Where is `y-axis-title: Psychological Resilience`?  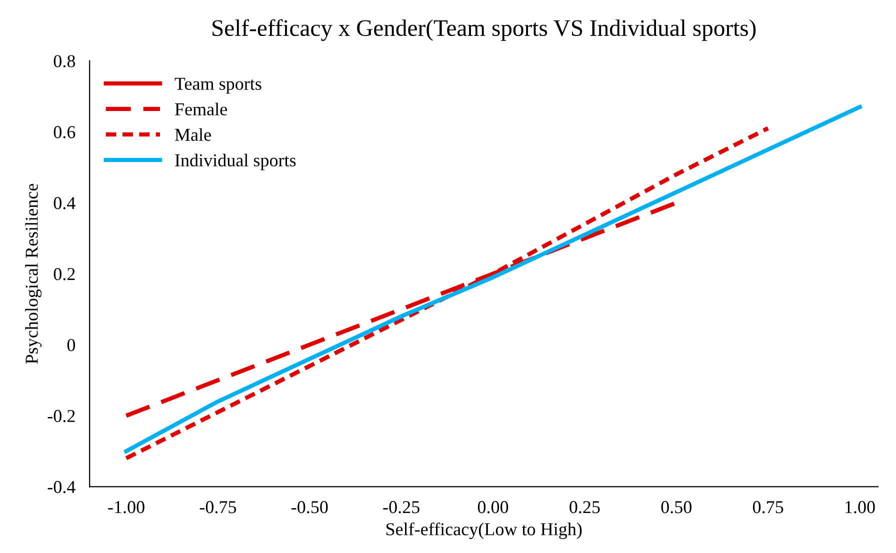
y-axis-title: Psychological Resilience is located at coordinates (33, 274).